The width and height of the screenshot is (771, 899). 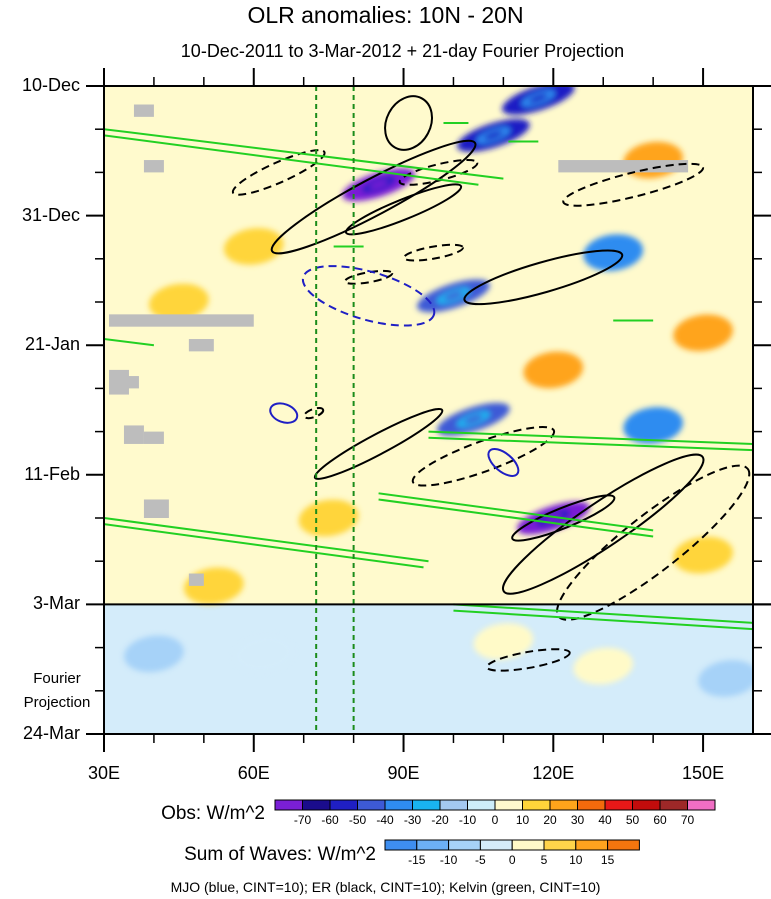 What do you see at coordinates (56, 603) in the screenshot?
I see `y-tick-label-4: 3-Mar` at bounding box center [56, 603].